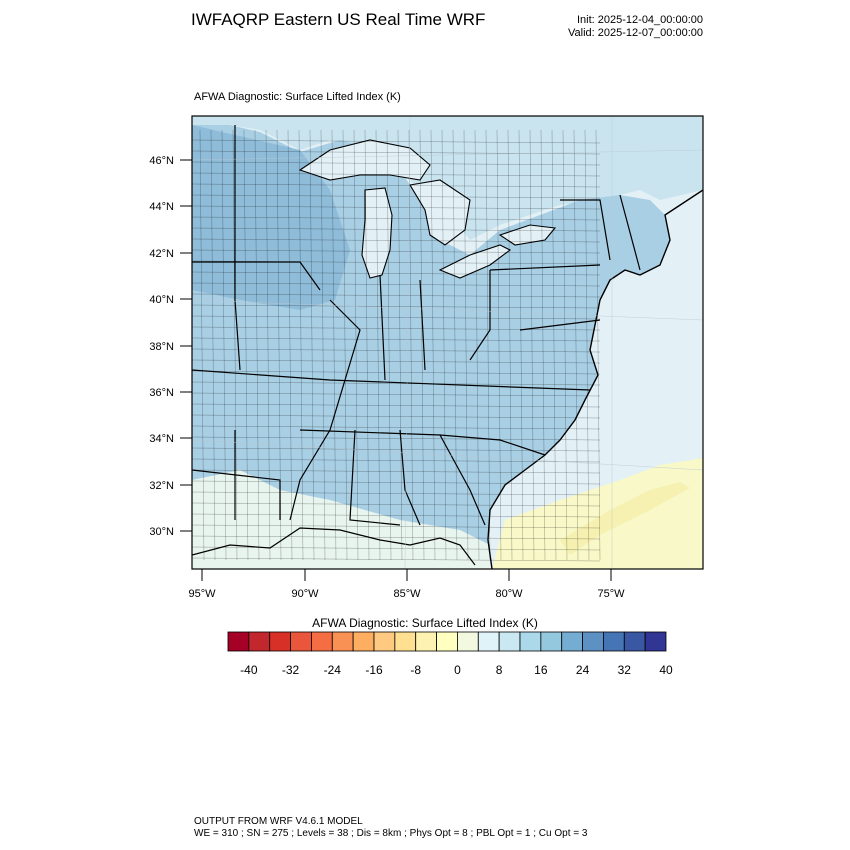  What do you see at coordinates (447, 178) in the screenshot?
I see `canada-region` at bounding box center [447, 178].